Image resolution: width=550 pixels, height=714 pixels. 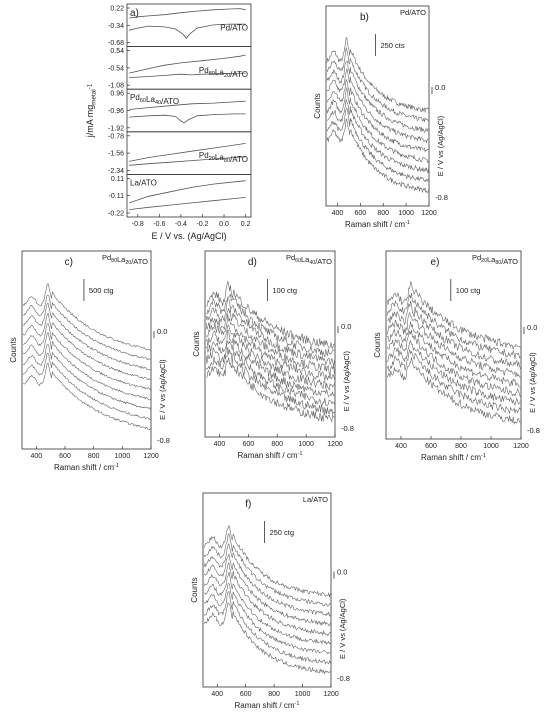 I want to click on y-tick-label: -0.96, so click(x=116, y=111).